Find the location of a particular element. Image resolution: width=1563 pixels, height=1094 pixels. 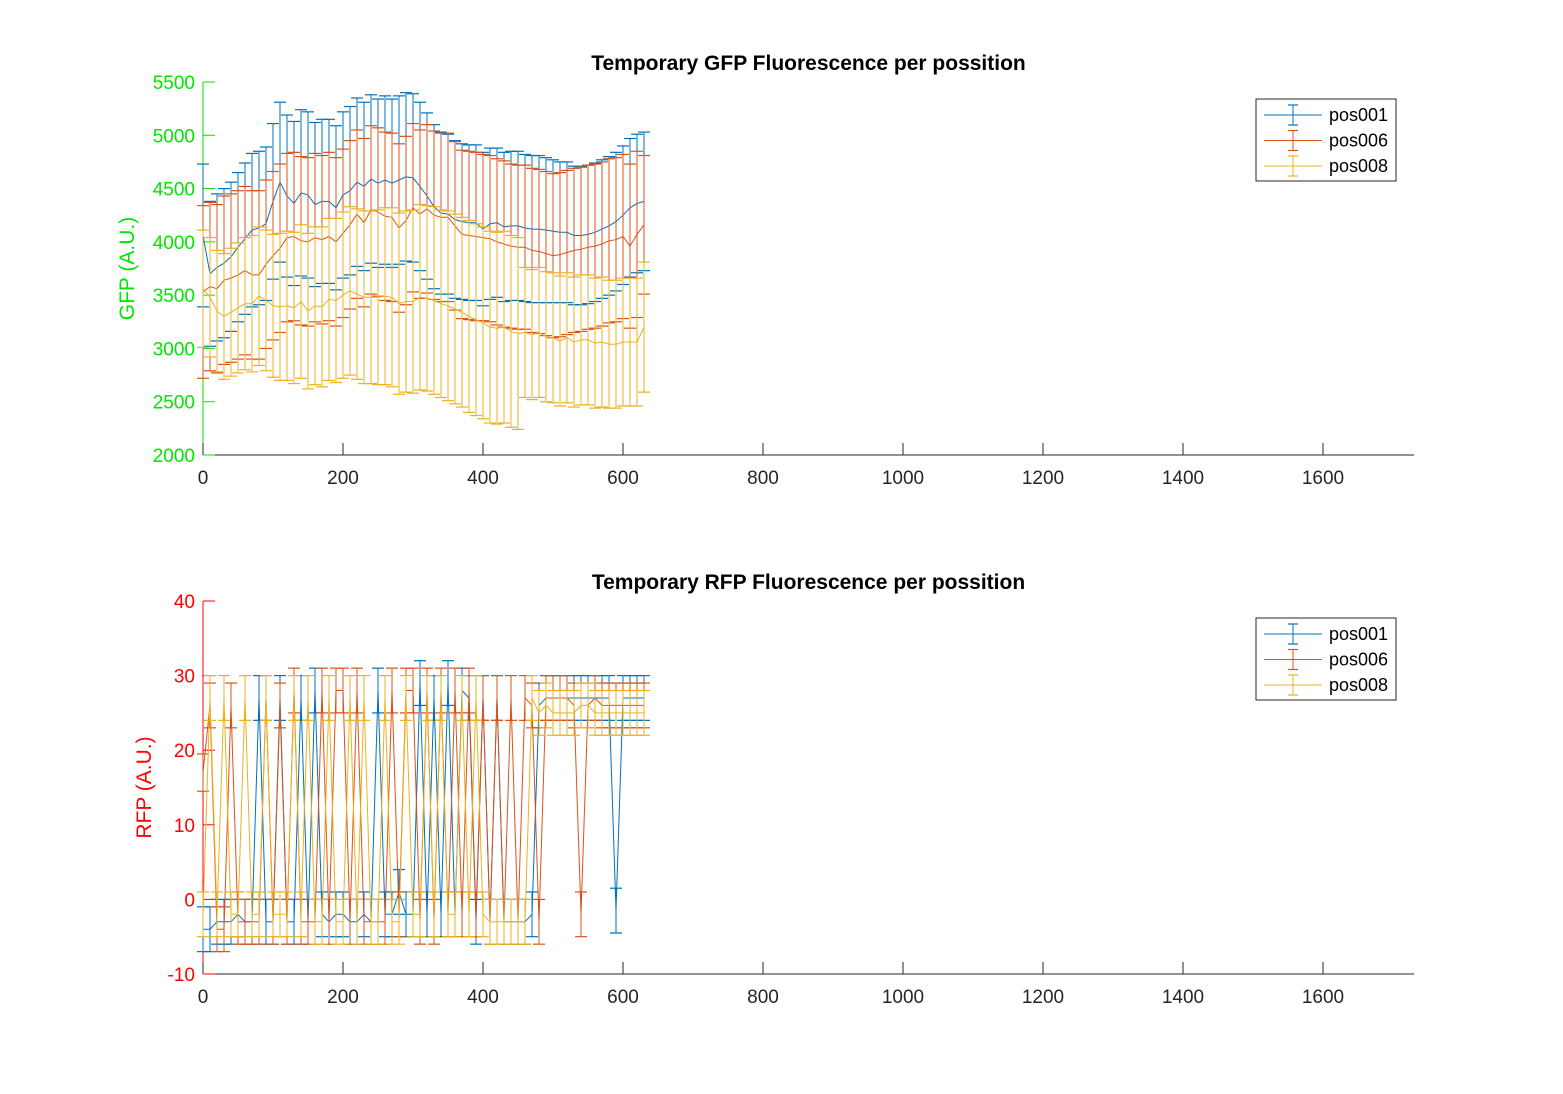

y-tick-label: 2000 is located at coordinates (174, 456).